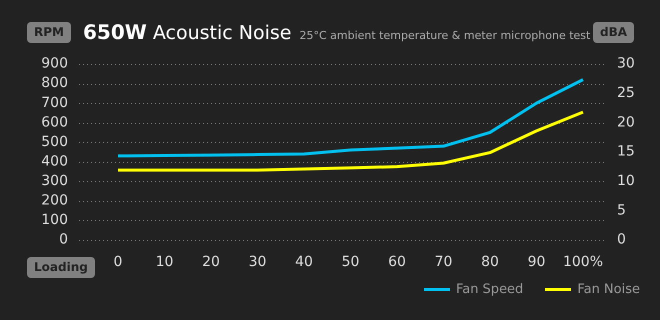  Describe the element at coordinates (54, 200) in the screenshot. I see `y-tick-label: 200` at that location.